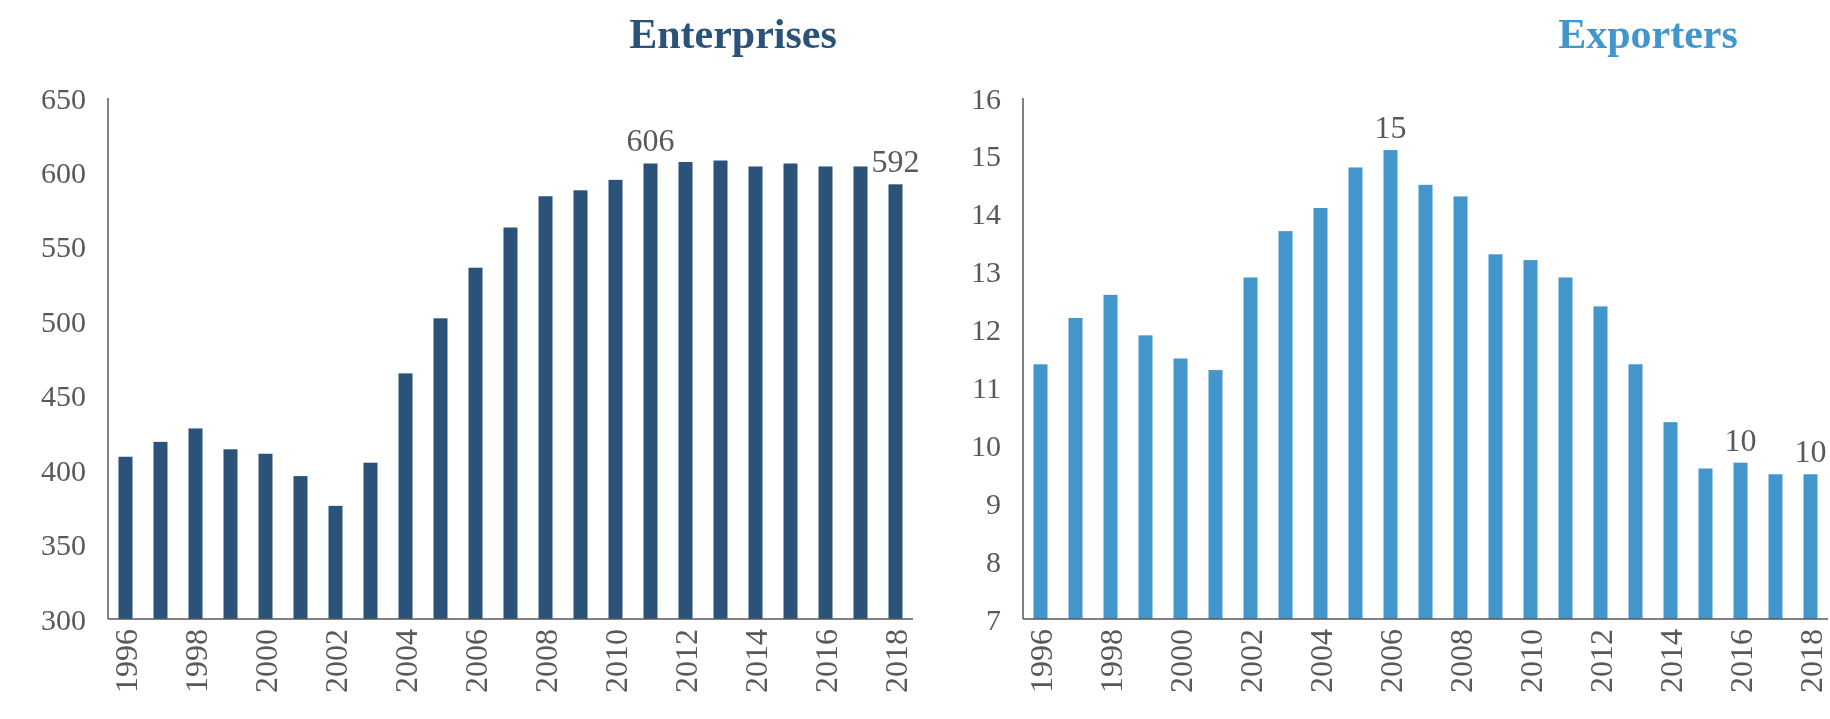  Describe the element at coordinates (986, 387) in the screenshot. I see `y-tick-label: 11` at that location.